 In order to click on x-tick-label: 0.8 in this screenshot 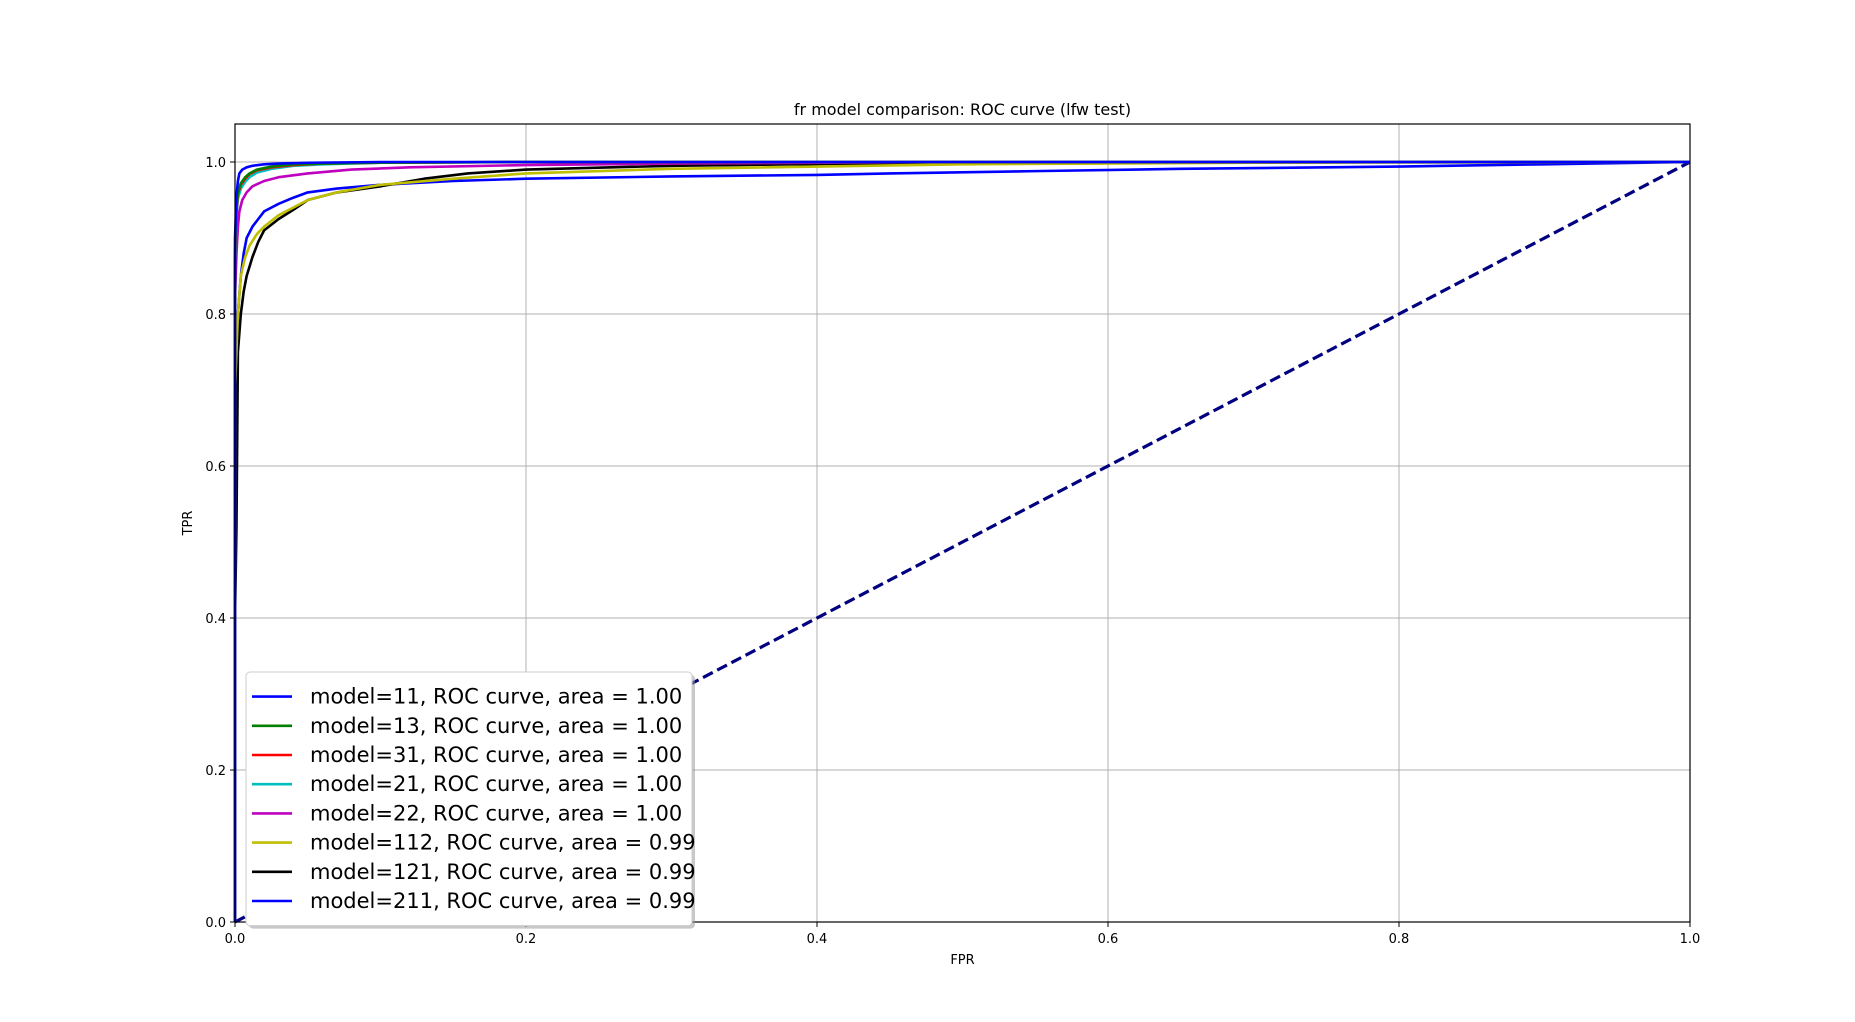, I will do `click(1399, 939)`.